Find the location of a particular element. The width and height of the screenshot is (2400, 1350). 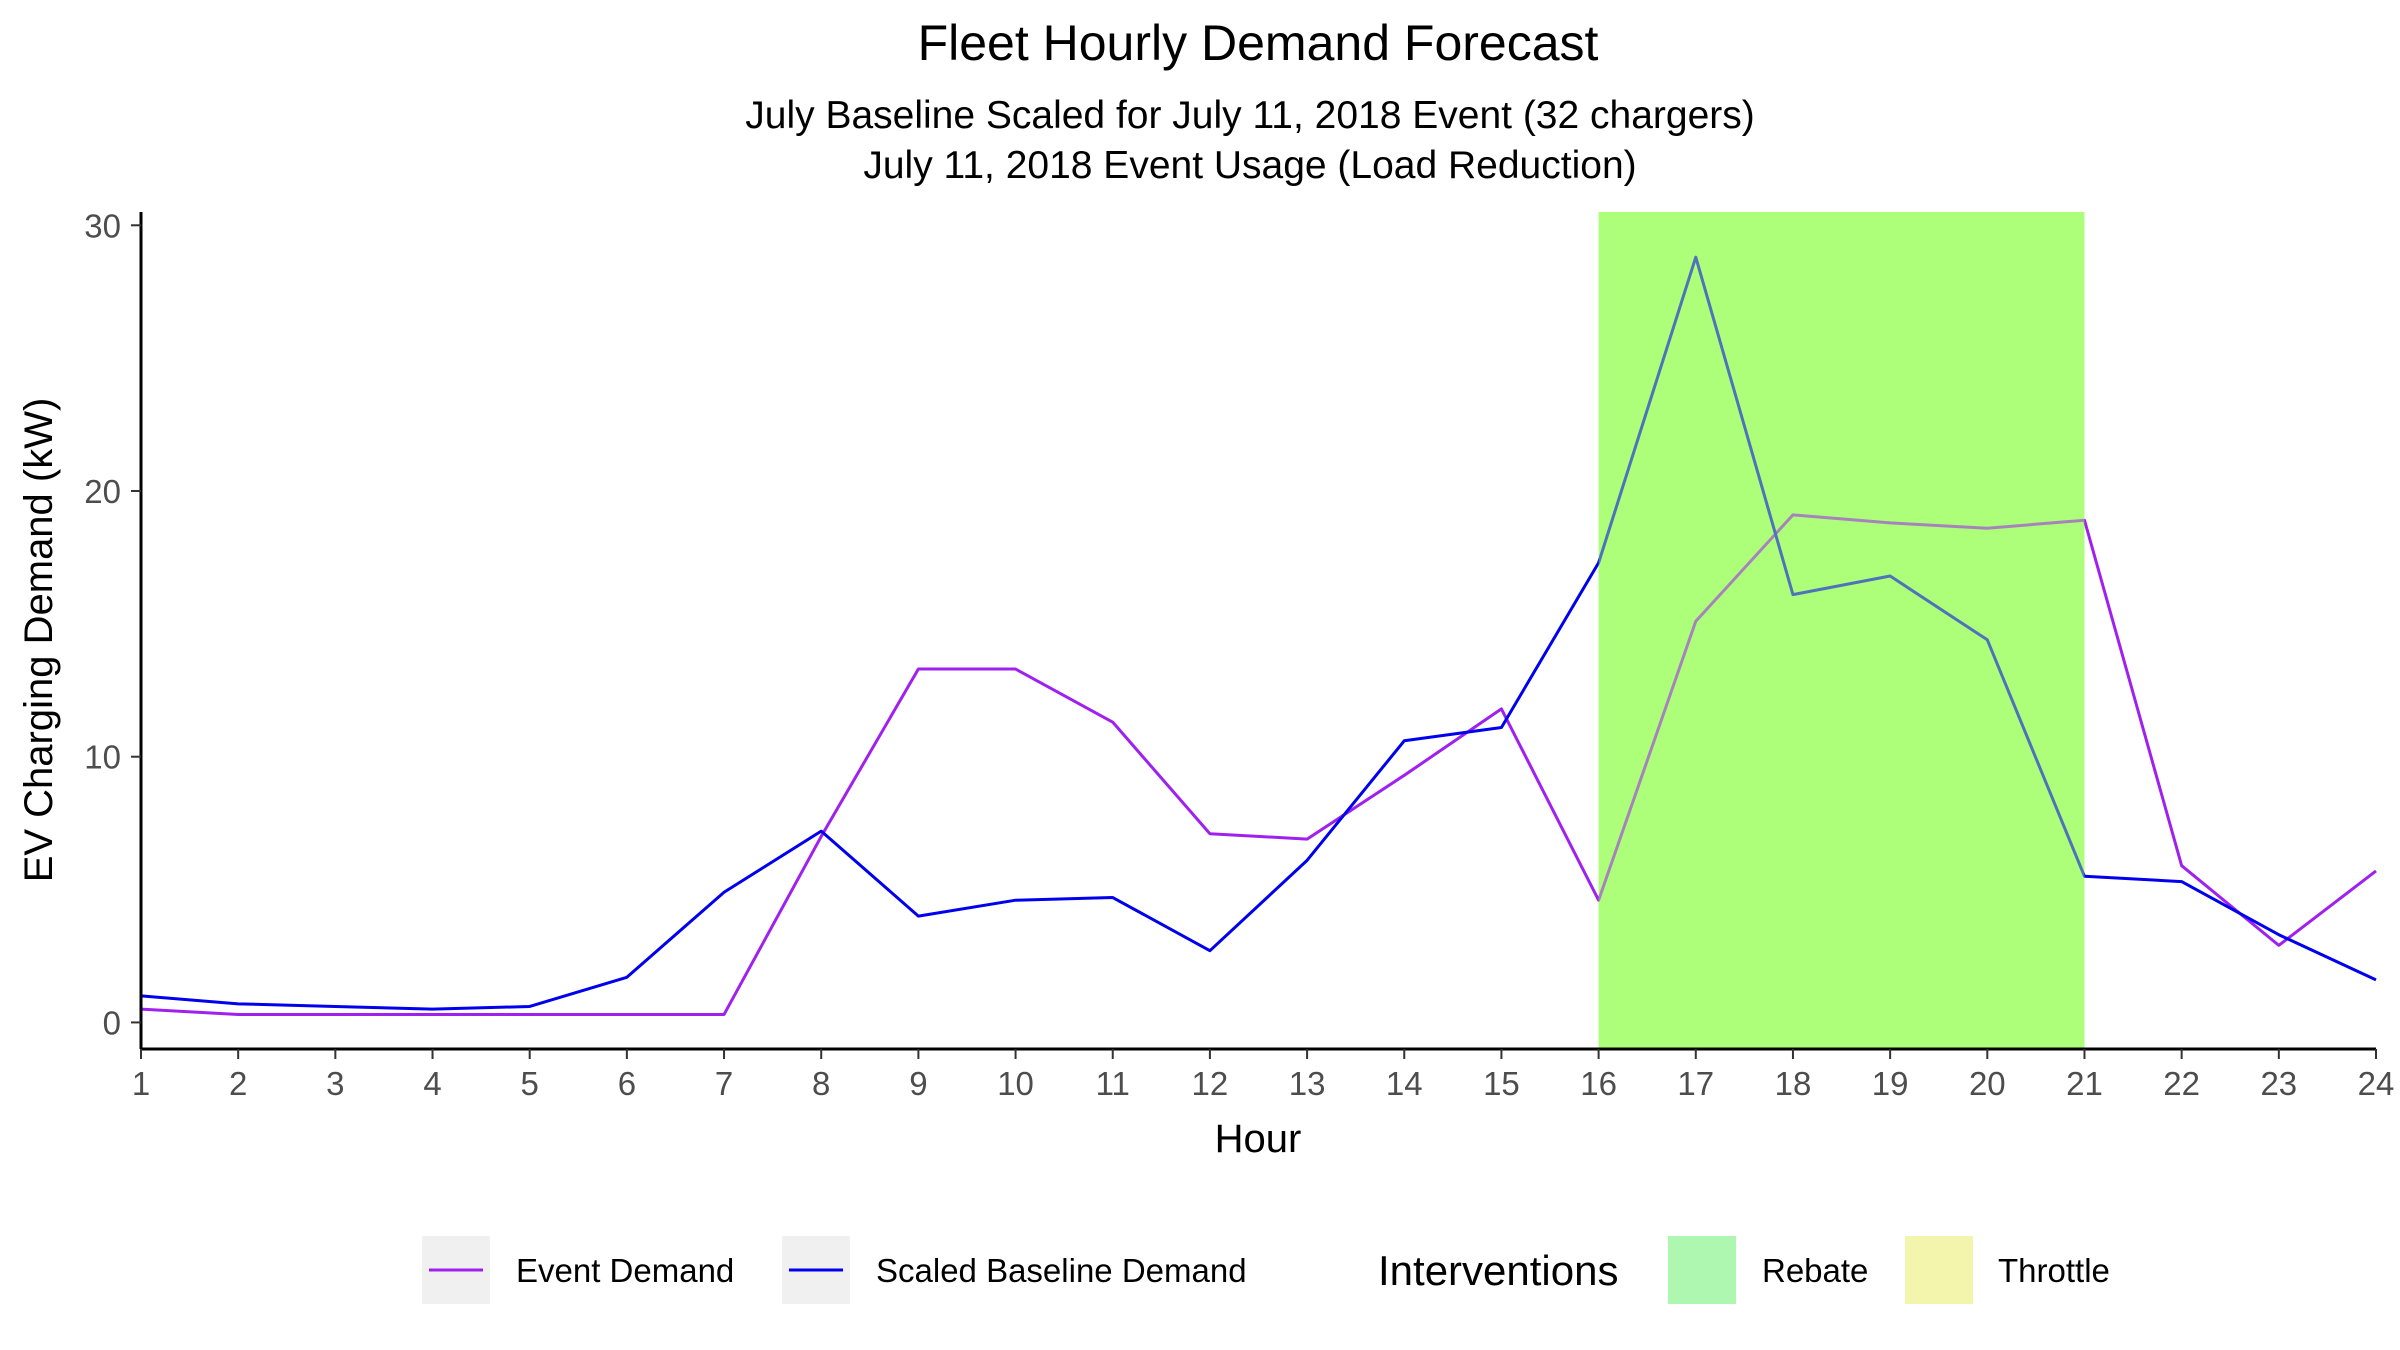

y-axis-ticks: 0 10 20 30 is located at coordinates (112, 624).